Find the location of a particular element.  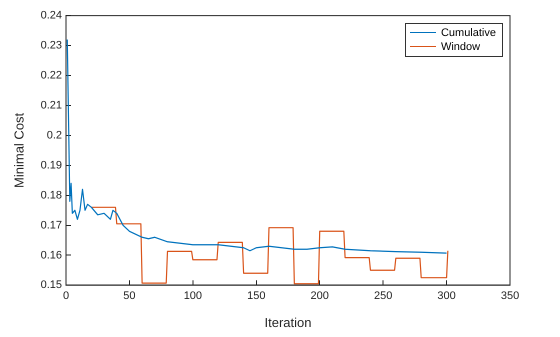

y-tick-label: 0.17 is located at coordinates (51, 225).